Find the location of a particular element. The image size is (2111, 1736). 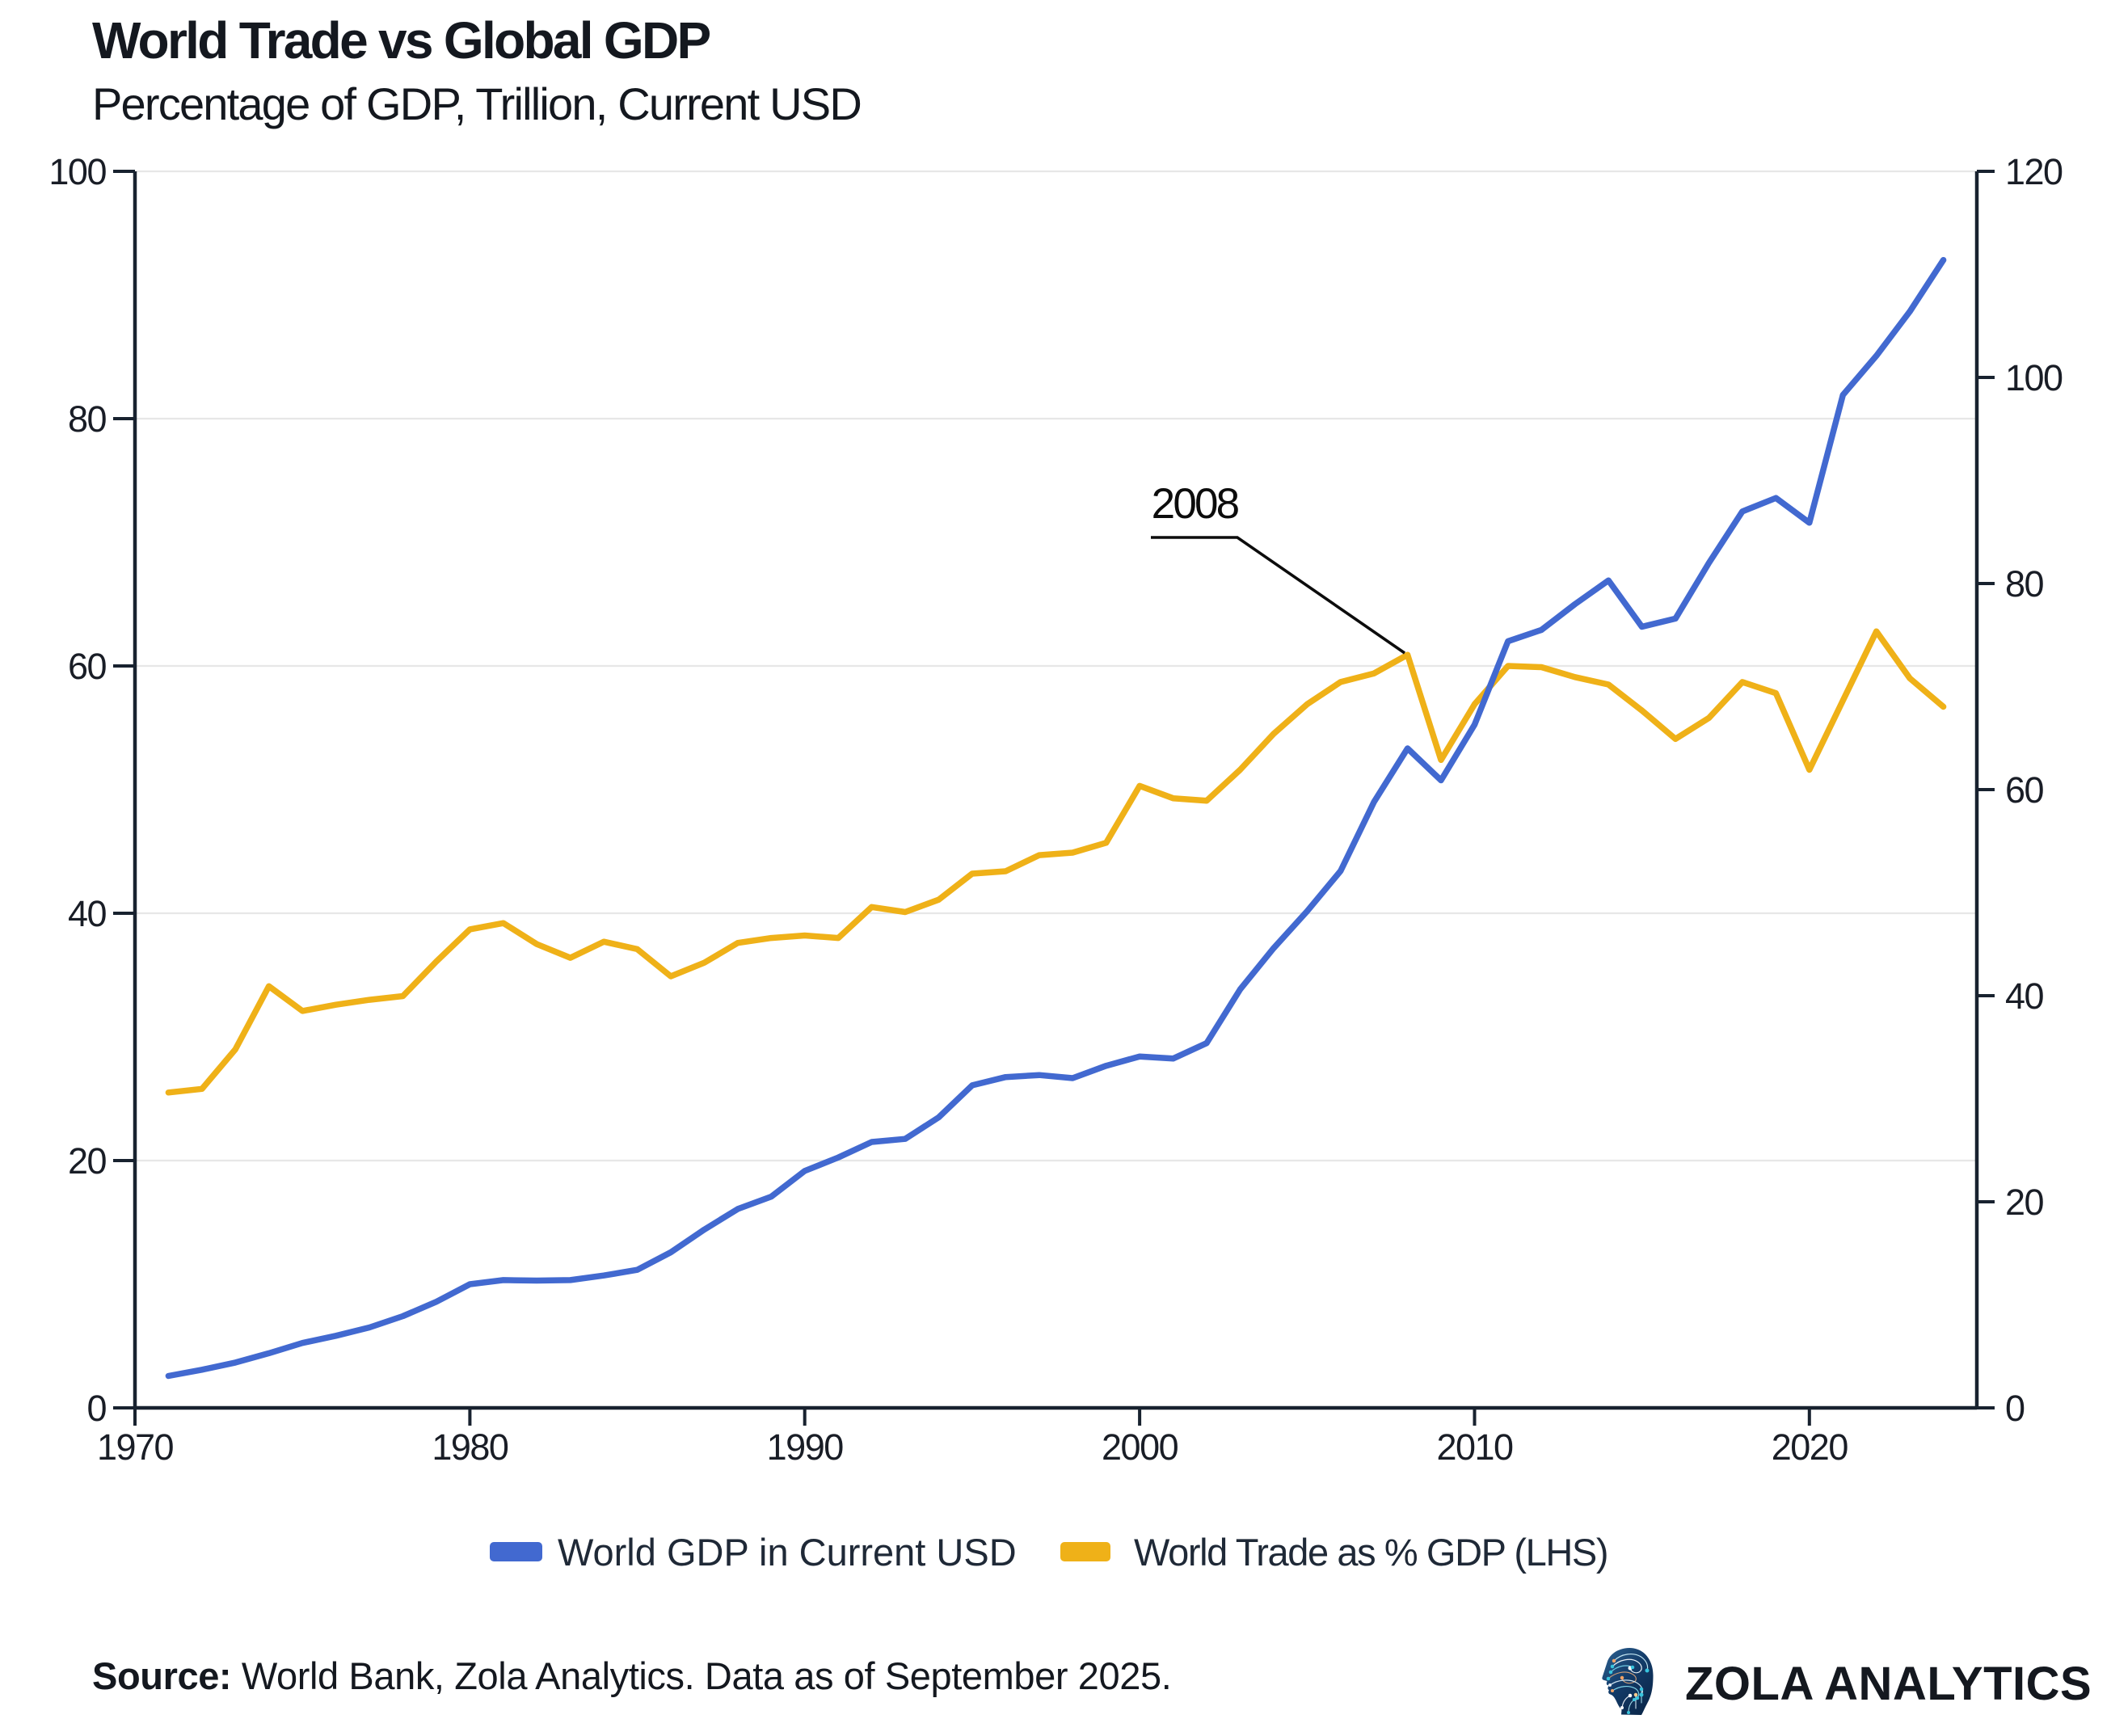

svg-text: 2000 is located at coordinates (1140, 1447).